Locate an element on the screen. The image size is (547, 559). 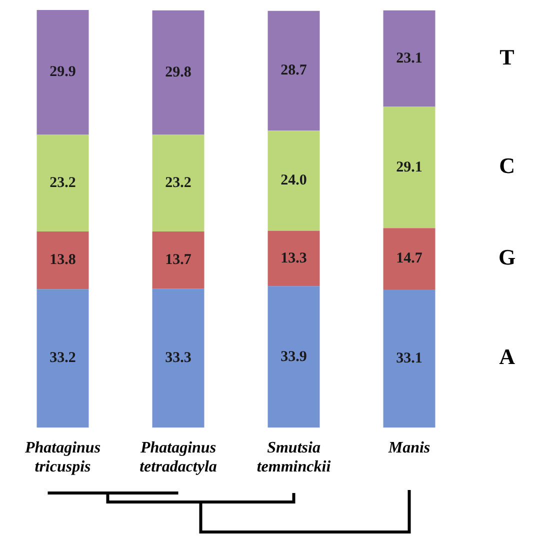
data-label: 33.9 is located at coordinates (293, 356).